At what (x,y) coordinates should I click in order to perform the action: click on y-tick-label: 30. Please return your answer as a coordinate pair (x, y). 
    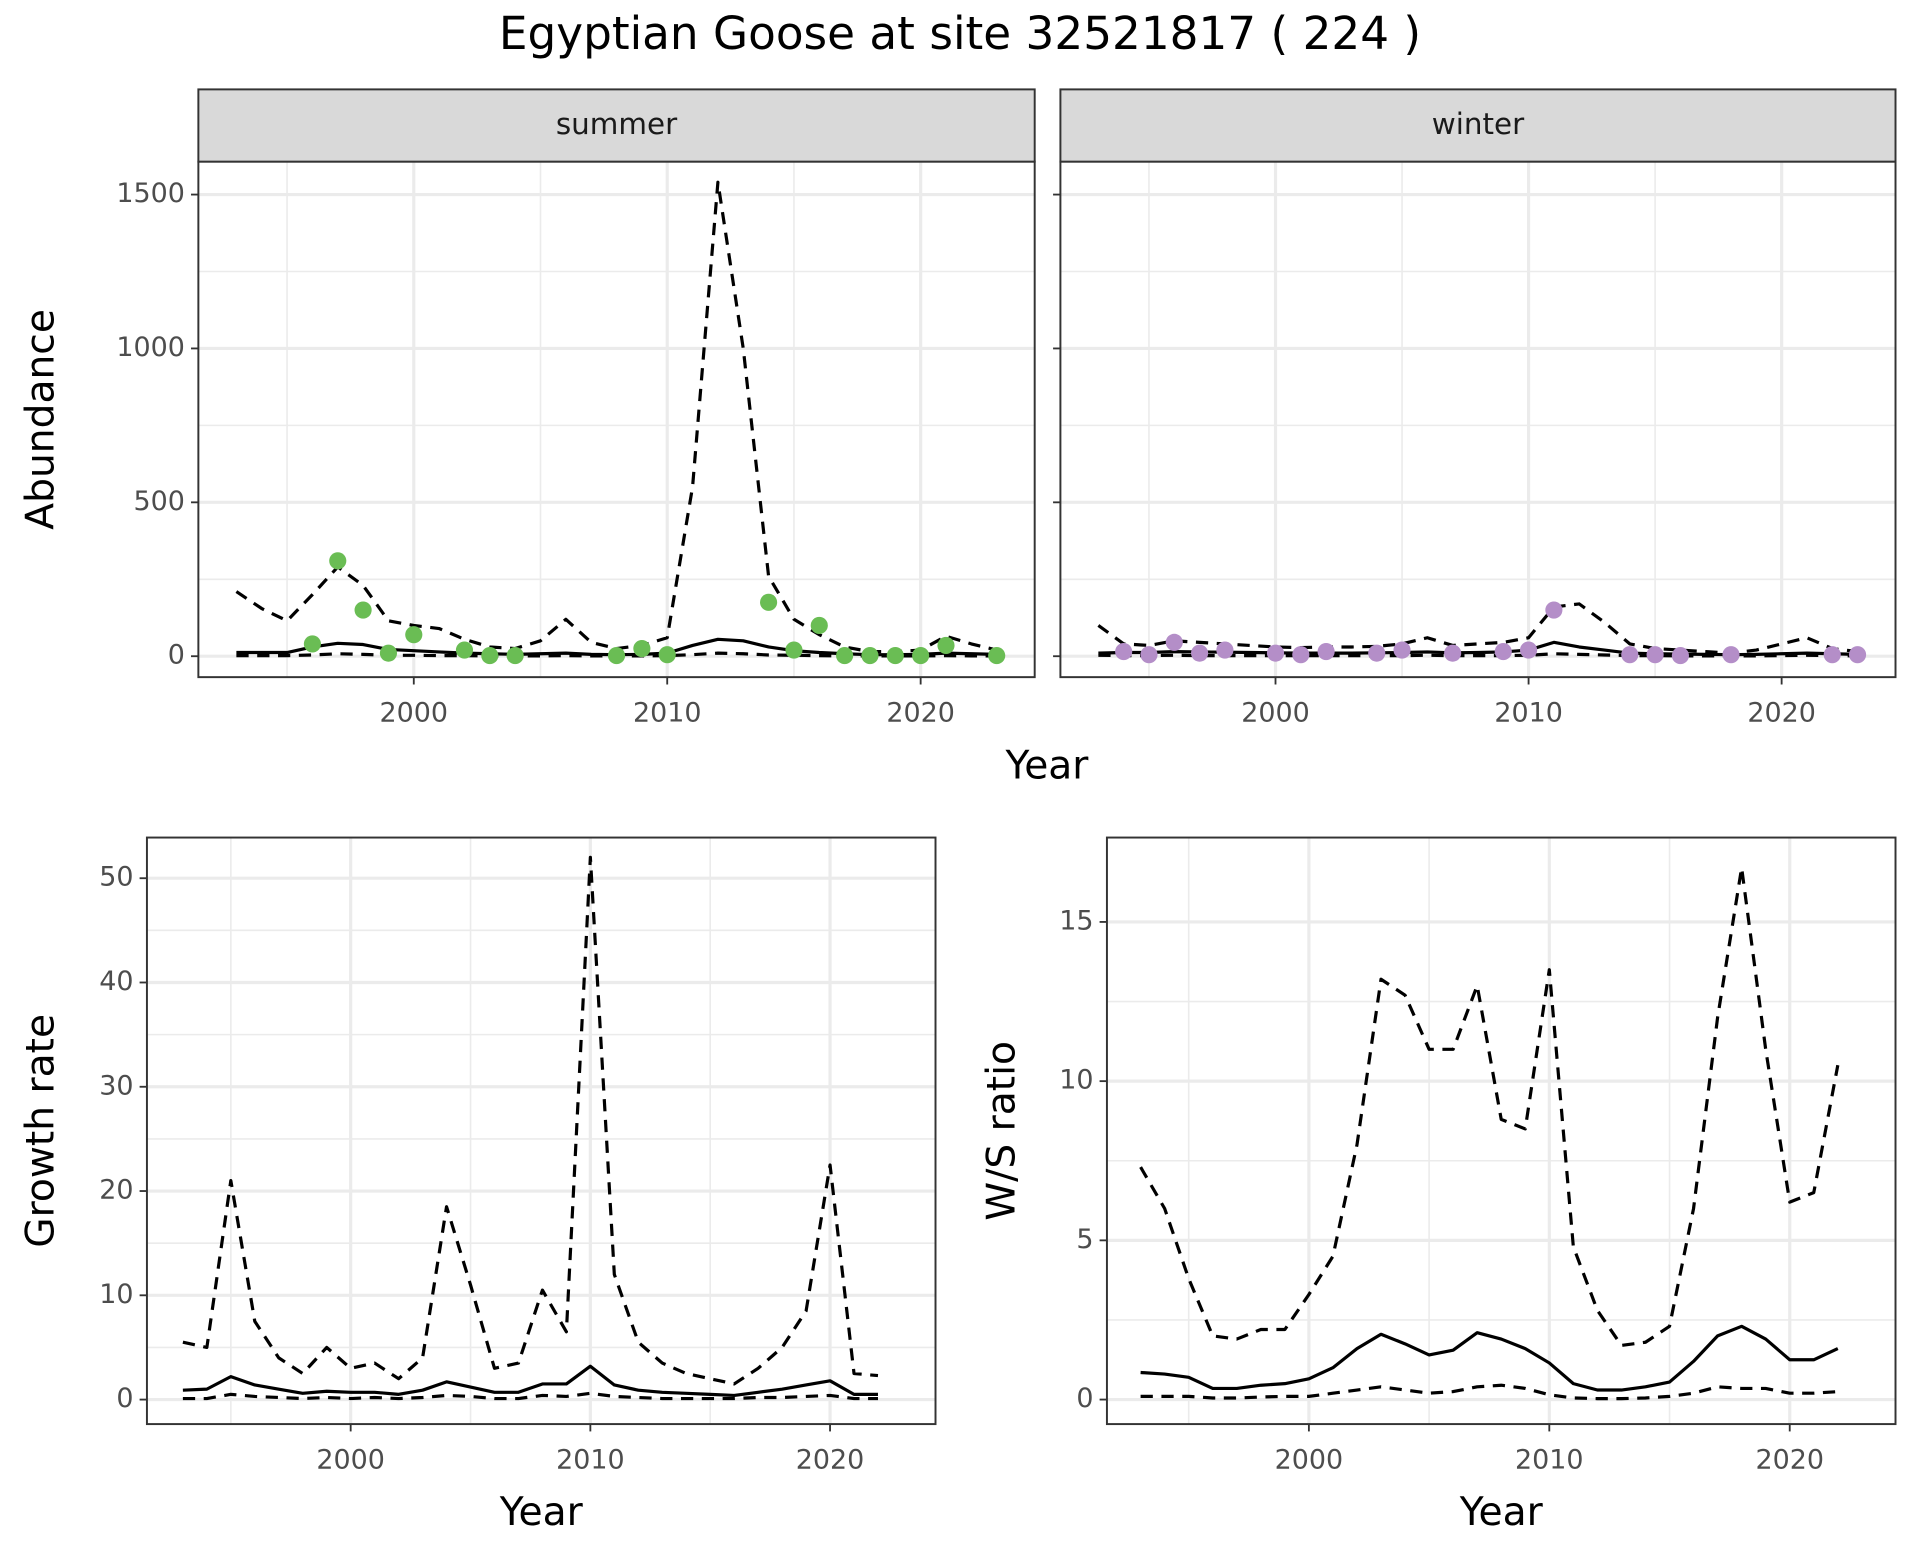
    Looking at the image, I should click on (116, 1085).